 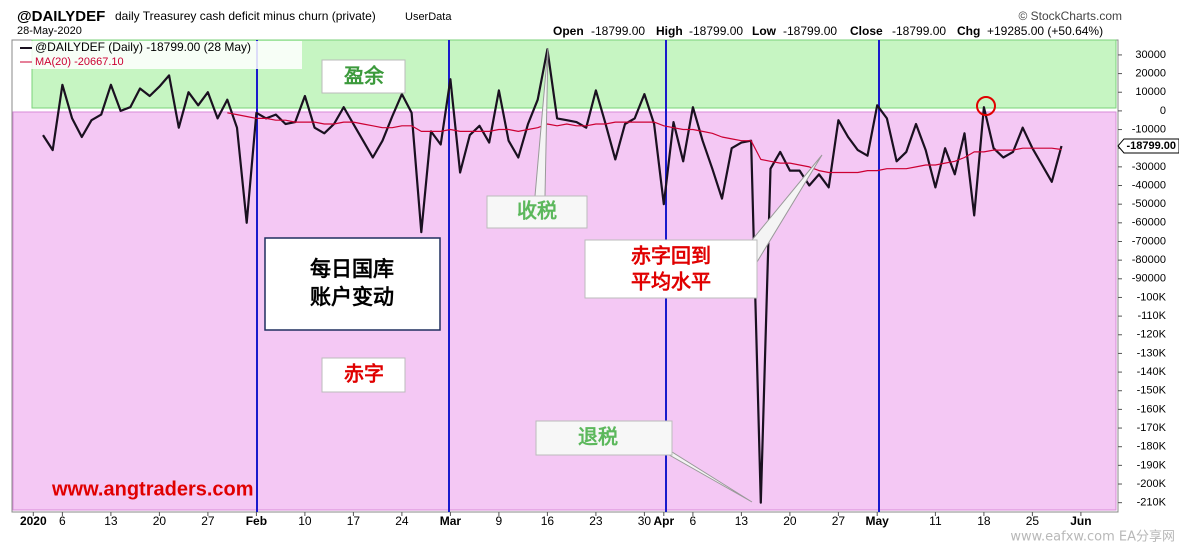 I want to click on annotation: 平均水平, so click(x=671, y=282).